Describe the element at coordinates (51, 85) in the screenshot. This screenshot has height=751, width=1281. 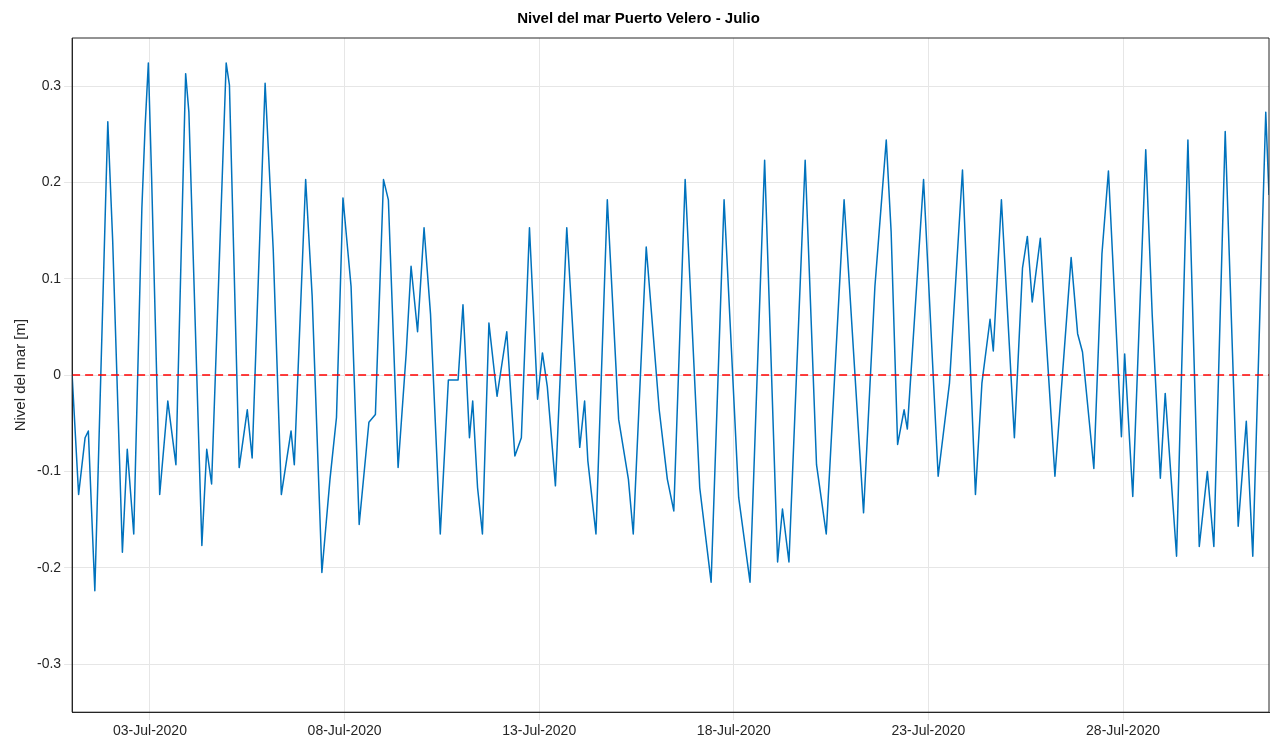
I see `y-tick-label: 0.3` at that location.